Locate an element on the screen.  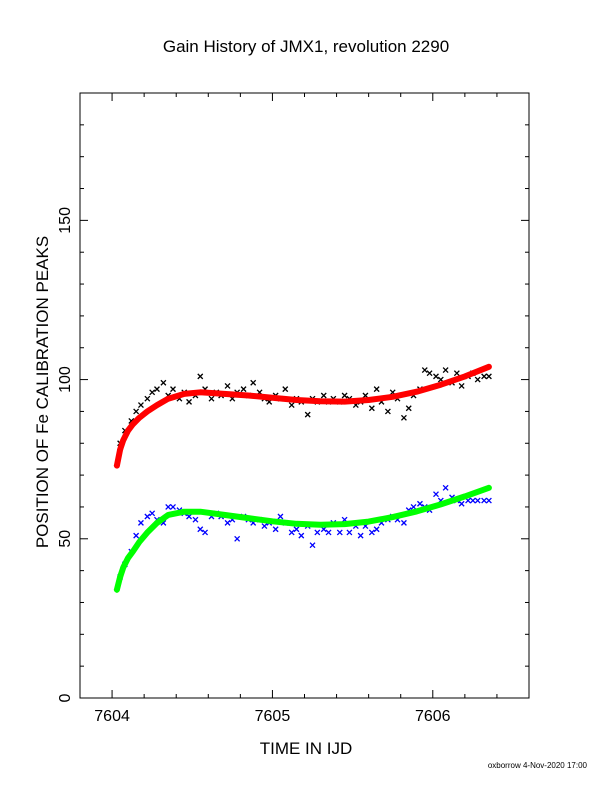
y-axis-label: POSITION OF Fe CALIBRATION PEAKS is located at coordinates (42, 392).